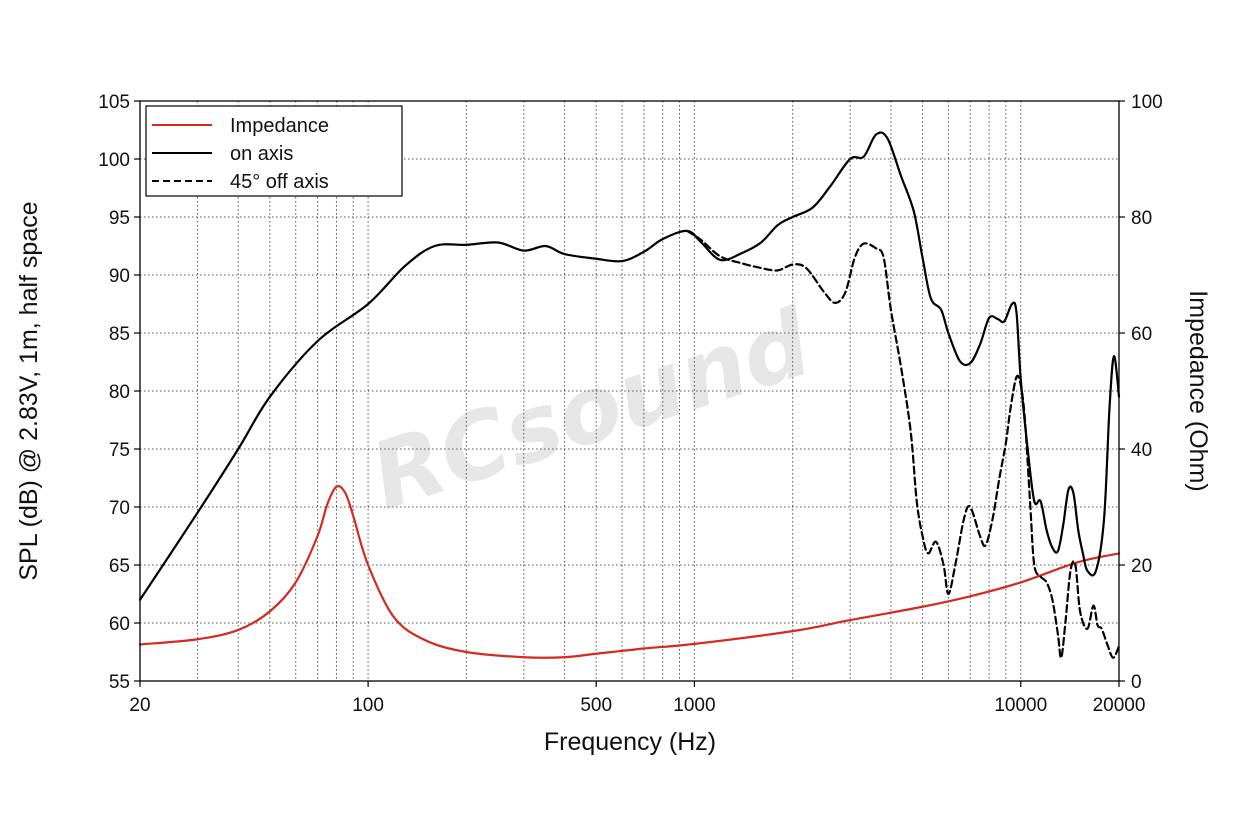 The image size is (1260, 840). Describe the element at coordinates (29, 390) in the screenshot. I see `y-axis-title: SPL (dB) @ 2.83V, 1m, half space` at that location.